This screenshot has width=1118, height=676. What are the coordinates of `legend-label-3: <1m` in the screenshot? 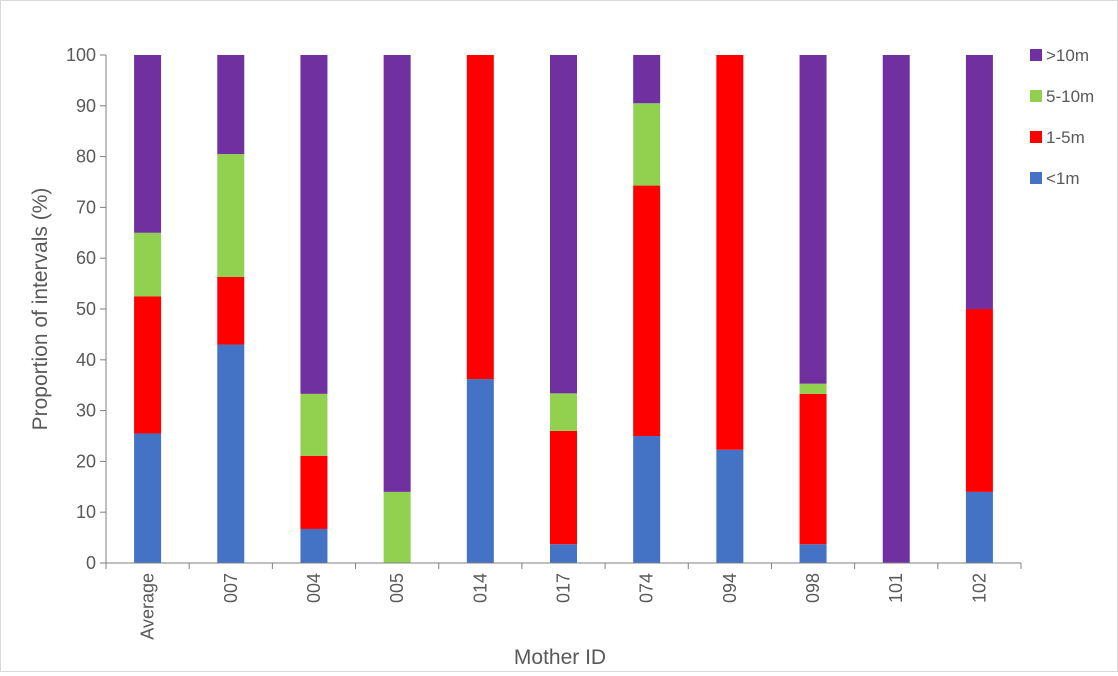 It's located at (1063, 178).